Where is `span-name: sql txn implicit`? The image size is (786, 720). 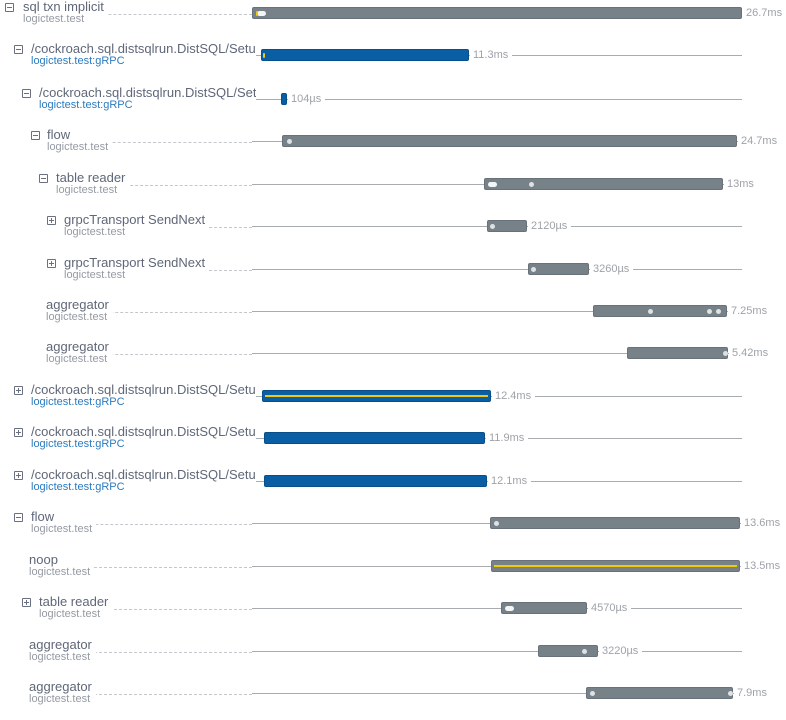 span-name: sql txn implicit is located at coordinates (63, 7).